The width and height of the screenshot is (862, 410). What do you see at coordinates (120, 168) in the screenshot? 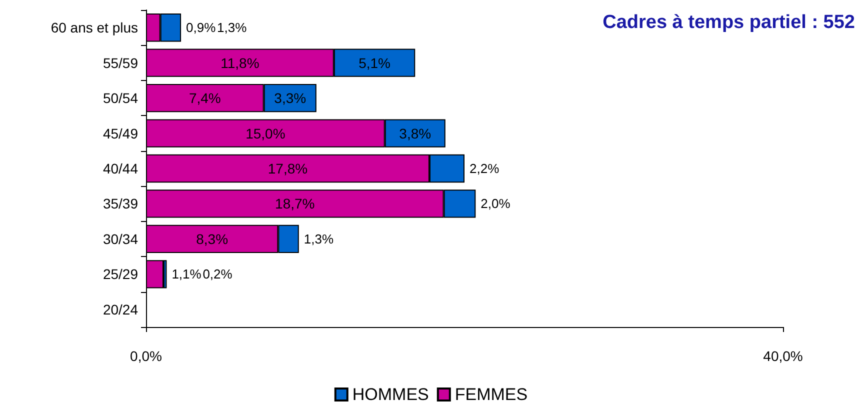
I see `y-tick-label: 40/44` at bounding box center [120, 168].